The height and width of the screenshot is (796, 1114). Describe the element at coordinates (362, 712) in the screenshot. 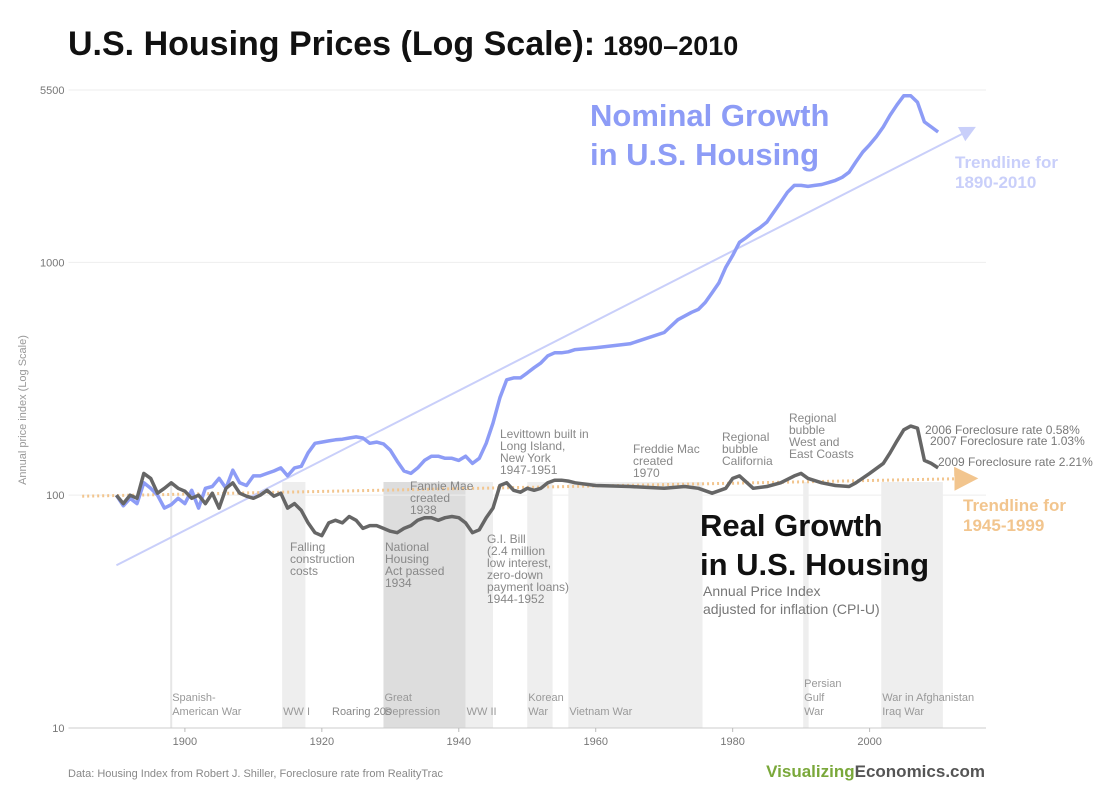

I see `annotation: Roaring 20s` at that location.